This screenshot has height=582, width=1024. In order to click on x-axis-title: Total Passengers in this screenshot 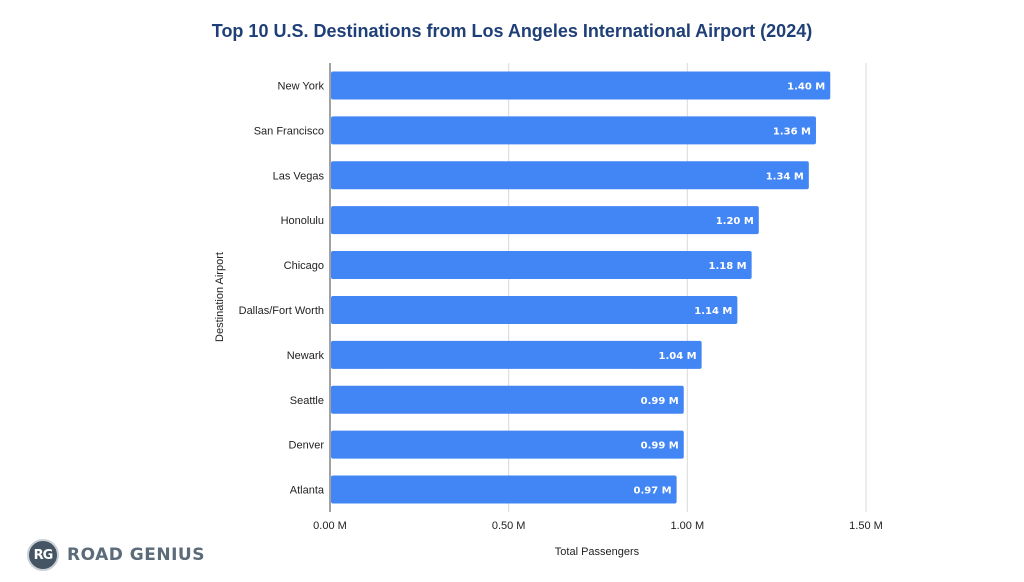, I will do `click(597, 552)`.